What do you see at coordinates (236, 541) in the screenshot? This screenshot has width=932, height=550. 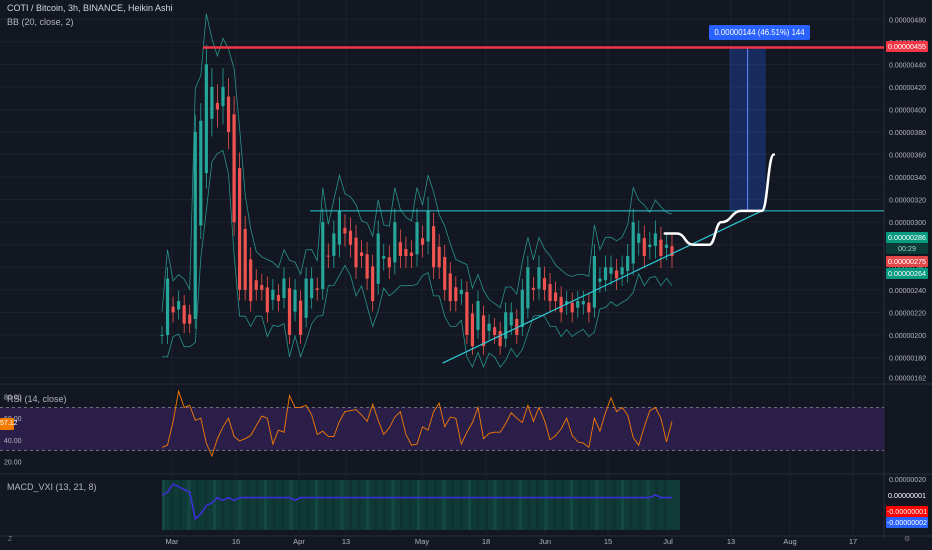 I see `time-tick-label: 16` at bounding box center [236, 541].